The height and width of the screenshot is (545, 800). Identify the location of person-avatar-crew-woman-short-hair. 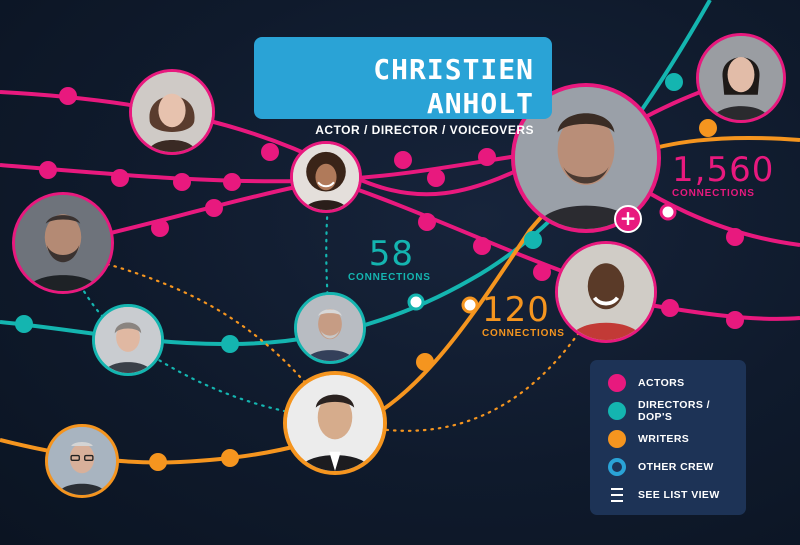
(128, 340).